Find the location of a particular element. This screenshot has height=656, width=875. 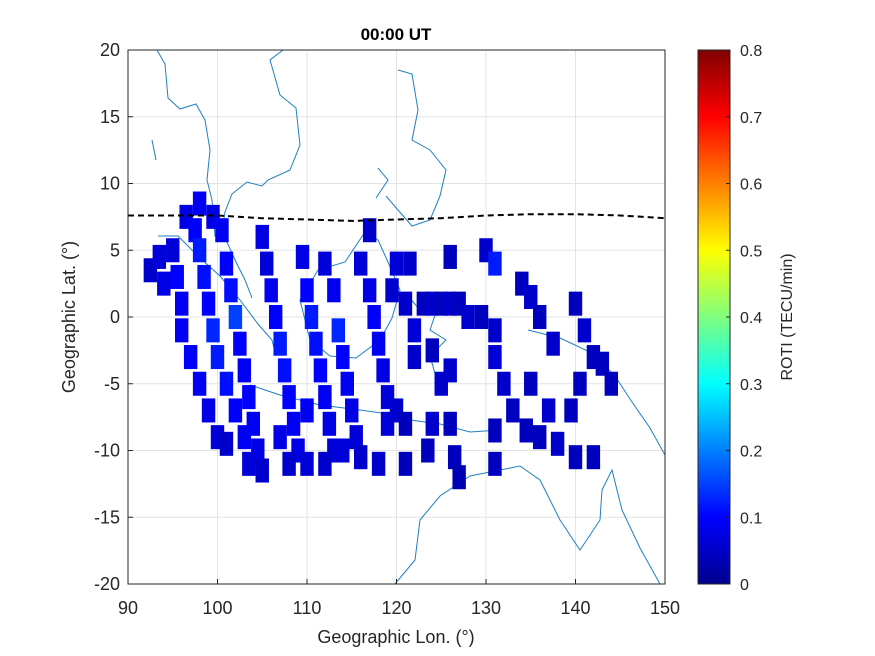

philippines is located at coordinates (416, 148).